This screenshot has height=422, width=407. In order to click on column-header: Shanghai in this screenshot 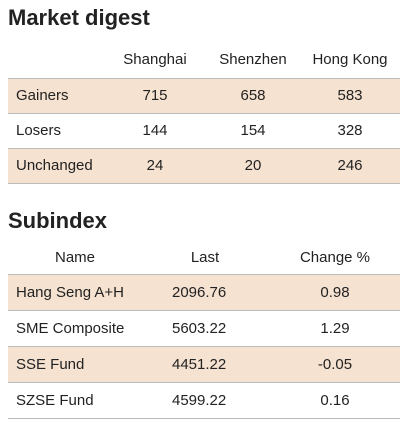, I will do `click(155, 59)`.